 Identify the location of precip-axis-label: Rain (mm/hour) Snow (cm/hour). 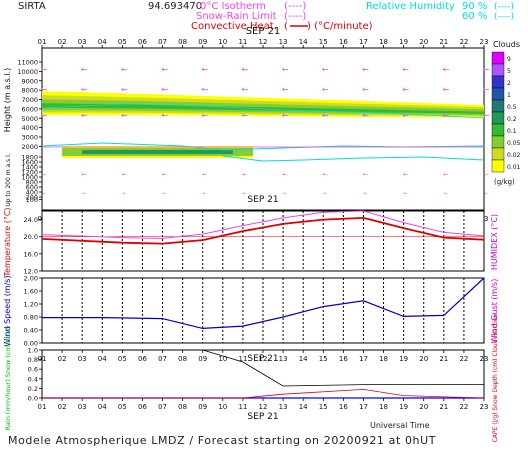
(8, 378).